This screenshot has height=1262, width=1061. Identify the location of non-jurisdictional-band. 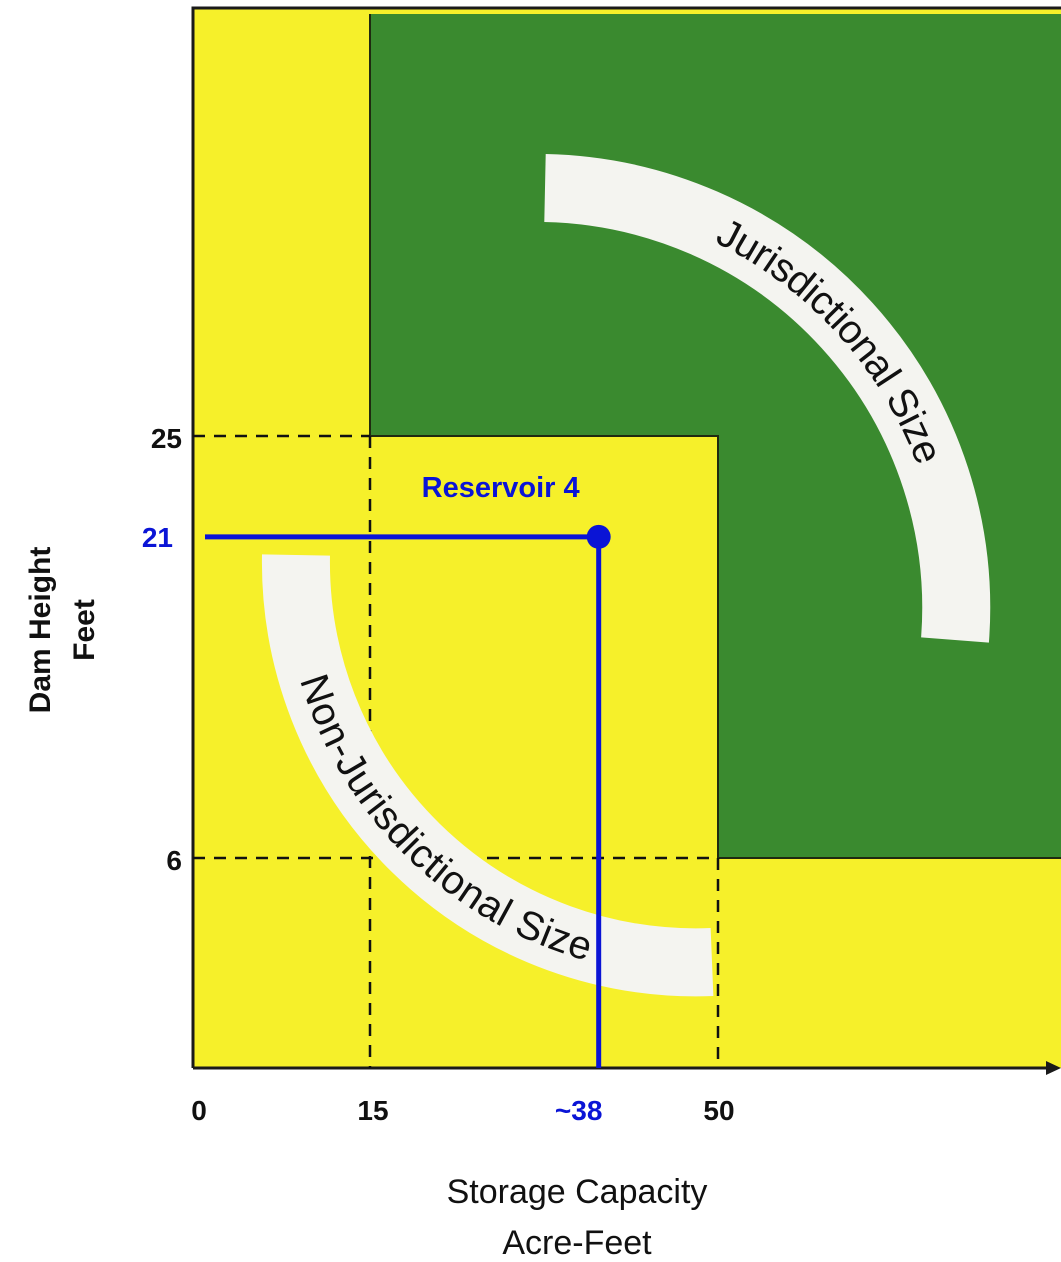
(487, 775).